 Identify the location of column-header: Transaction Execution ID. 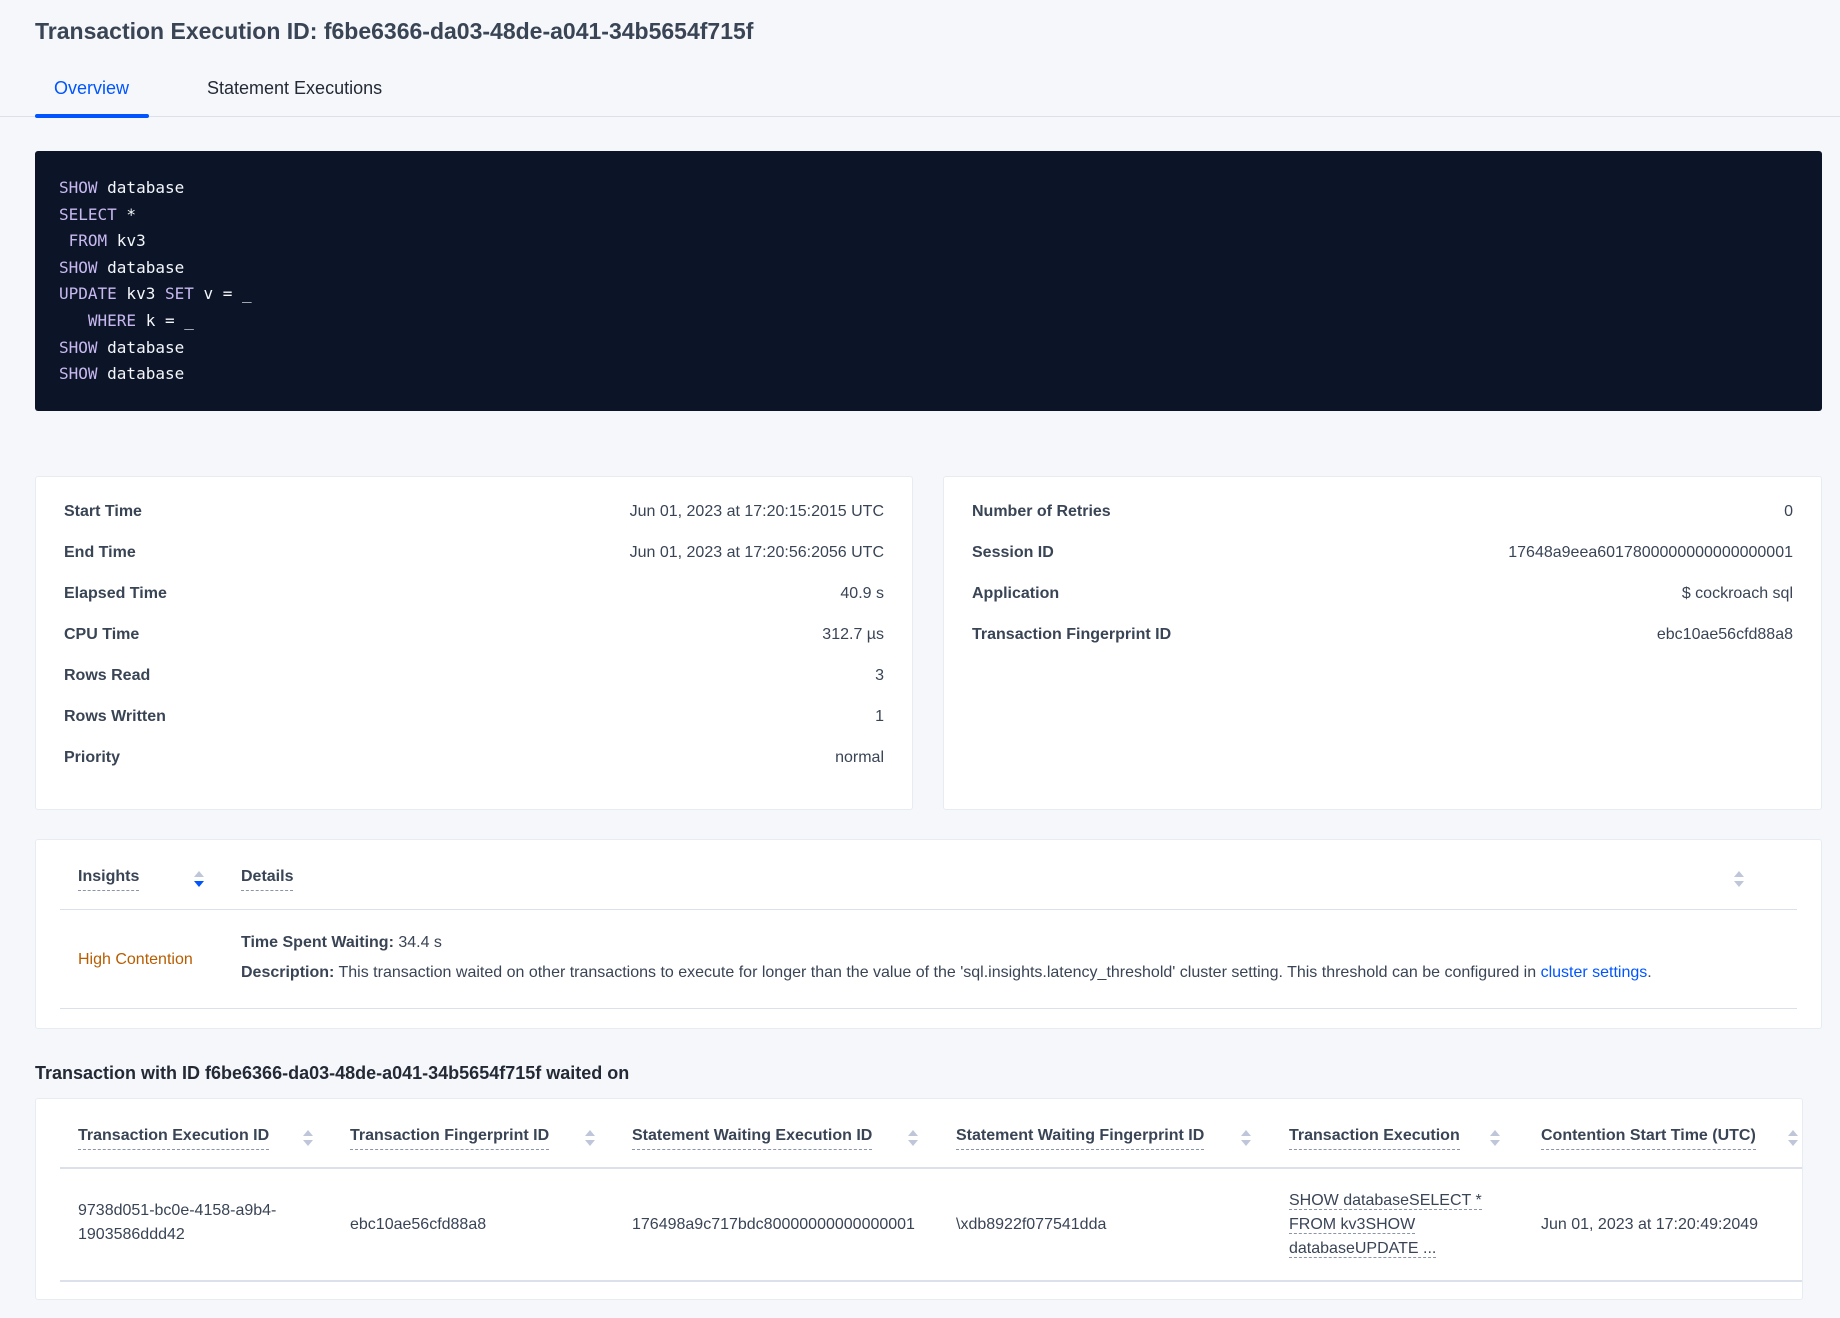
(174, 1138).